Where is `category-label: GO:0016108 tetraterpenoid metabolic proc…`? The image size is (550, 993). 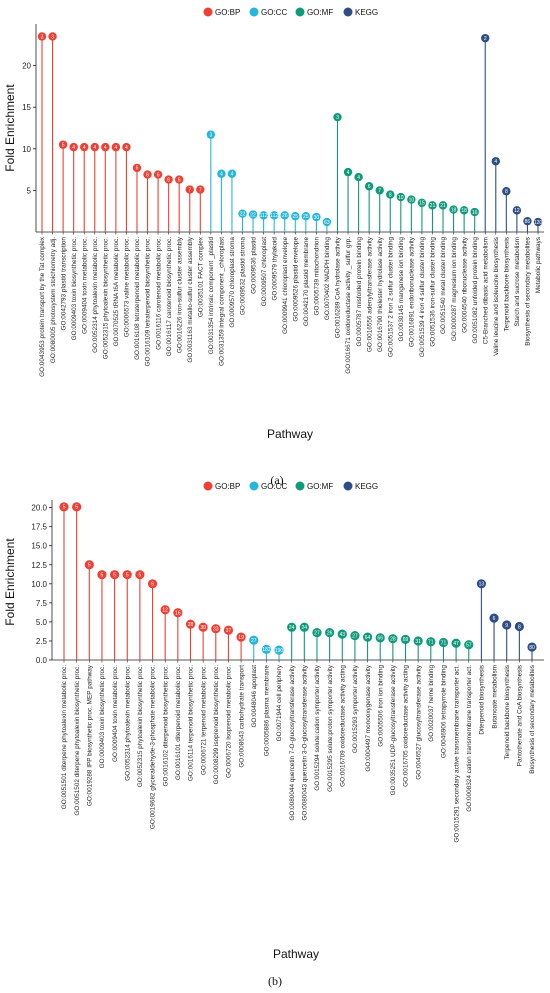 category-label: GO:0016108 tetraterpenoid metabolic proc… is located at coordinates (137, 298).